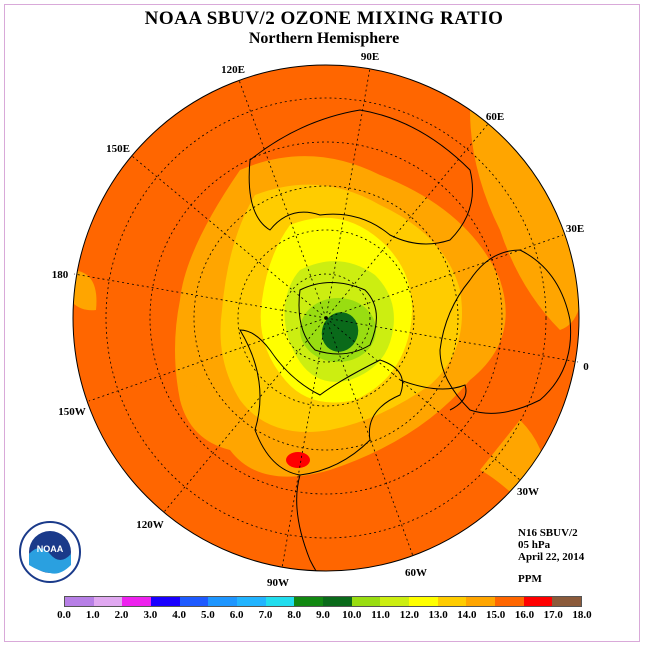 The height and width of the screenshot is (648, 648). I want to click on lon-label-60e: 60E, so click(495, 117).